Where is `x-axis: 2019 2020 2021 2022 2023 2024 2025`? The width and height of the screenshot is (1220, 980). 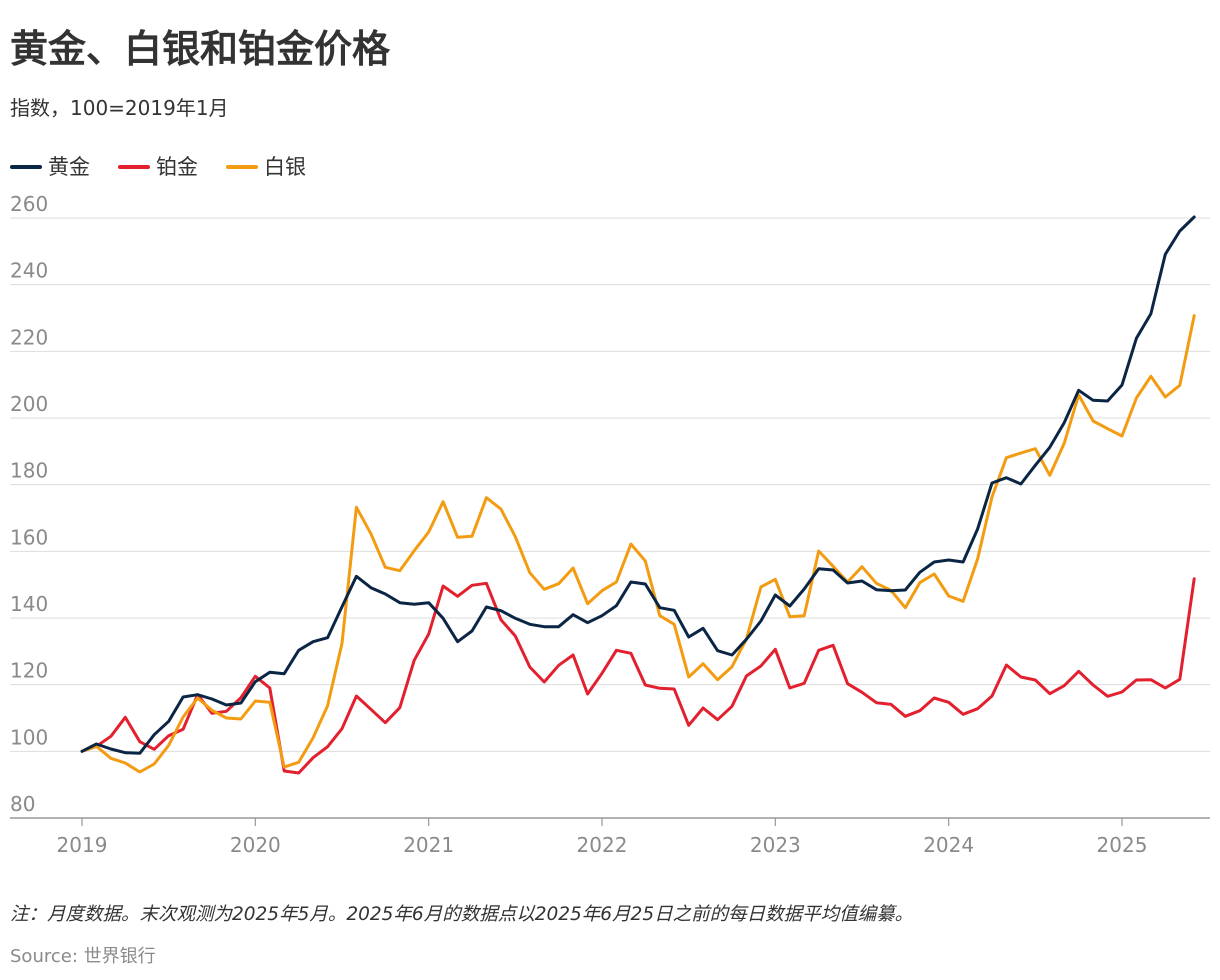 x-axis: 2019 2020 2021 2022 2023 2024 2025 is located at coordinates (602, 837).